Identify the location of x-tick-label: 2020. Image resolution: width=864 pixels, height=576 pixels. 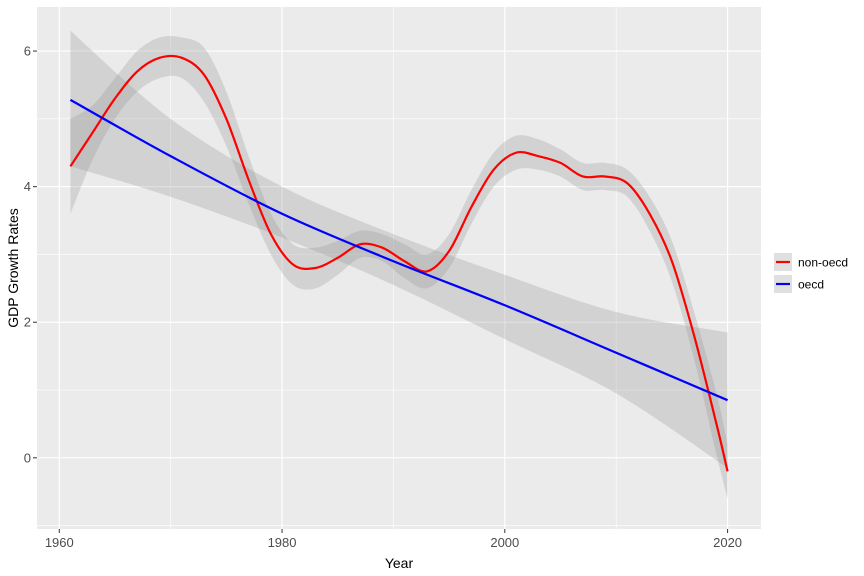
(727, 542).